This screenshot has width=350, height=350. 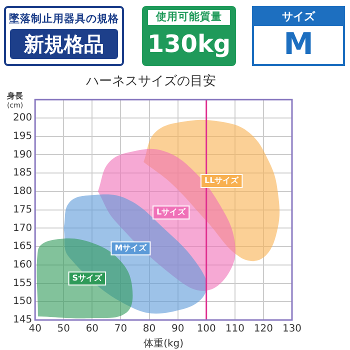 What do you see at coordinates (35, 329) in the screenshot?
I see `x-tick-label: 40` at bounding box center [35, 329].